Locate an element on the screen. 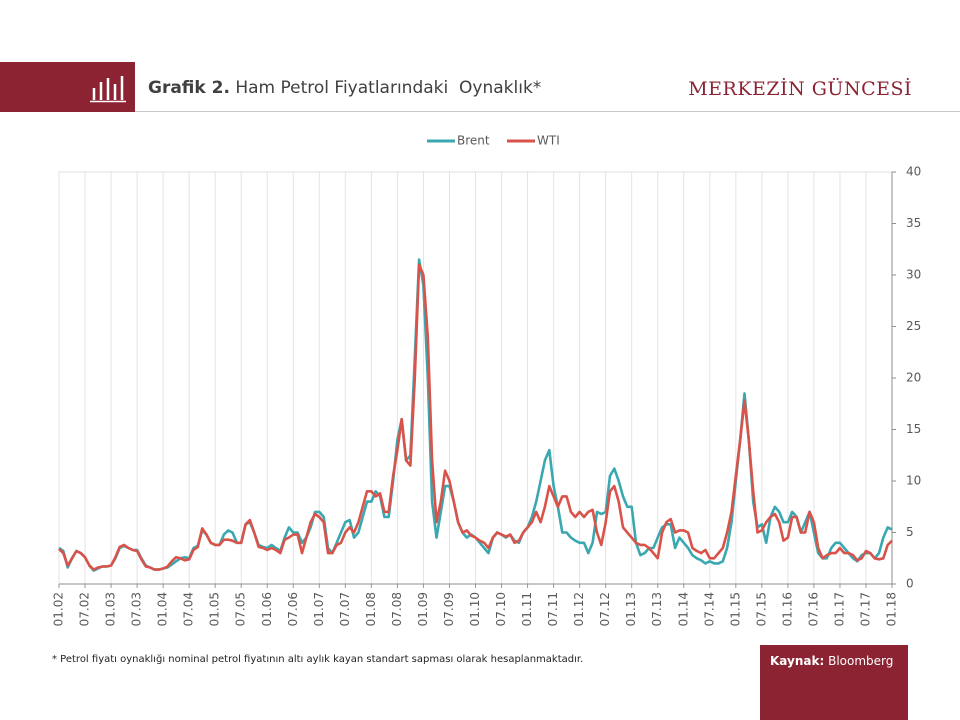  x-tick-label: 01.04 is located at coordinates (163, 609).